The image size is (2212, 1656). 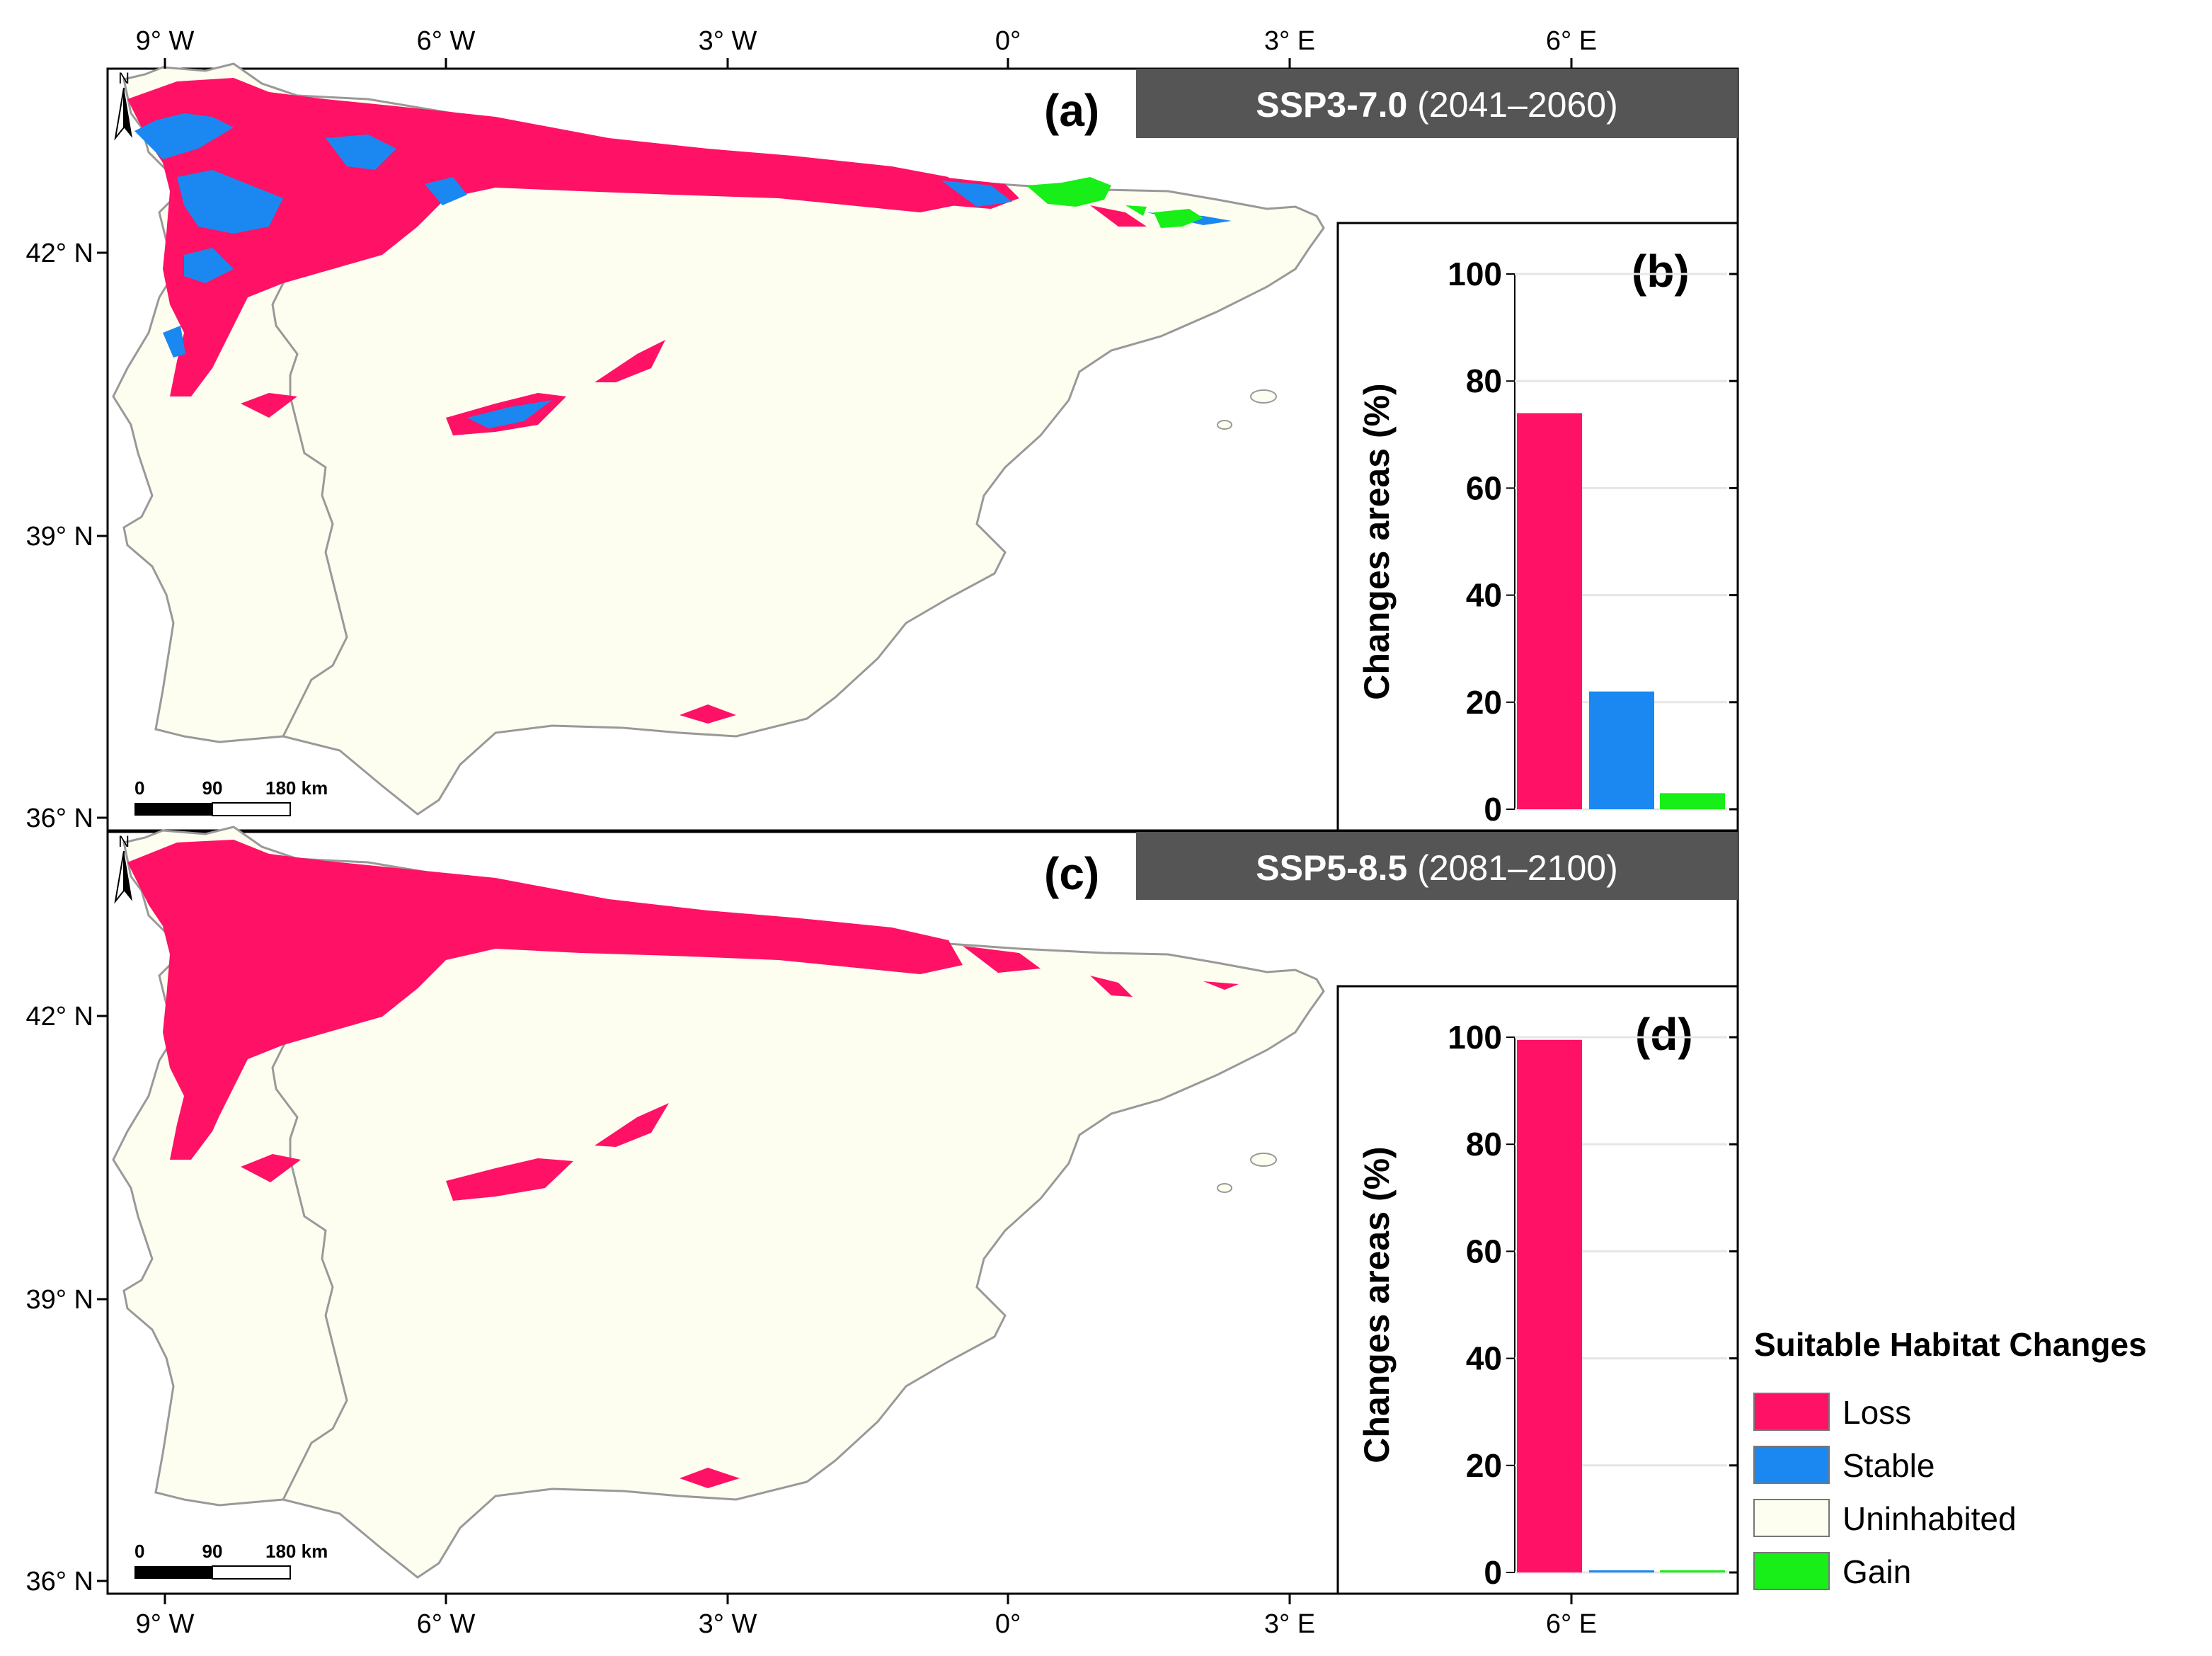 I want to click on lon-tick-labels-top: 9° W 6° W 3° W 0° 3° E 6° E, so click(x=867, y=41).